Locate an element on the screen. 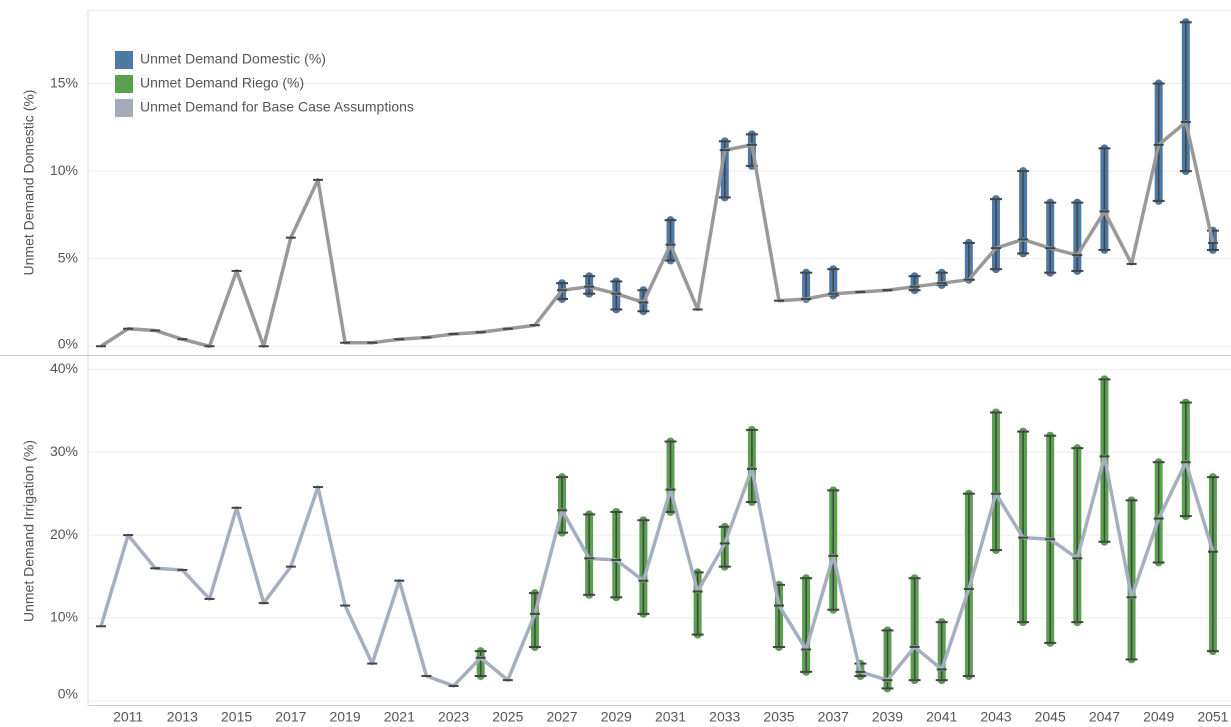  x-tick-label: 2025 is located at coordinates (507, 717).